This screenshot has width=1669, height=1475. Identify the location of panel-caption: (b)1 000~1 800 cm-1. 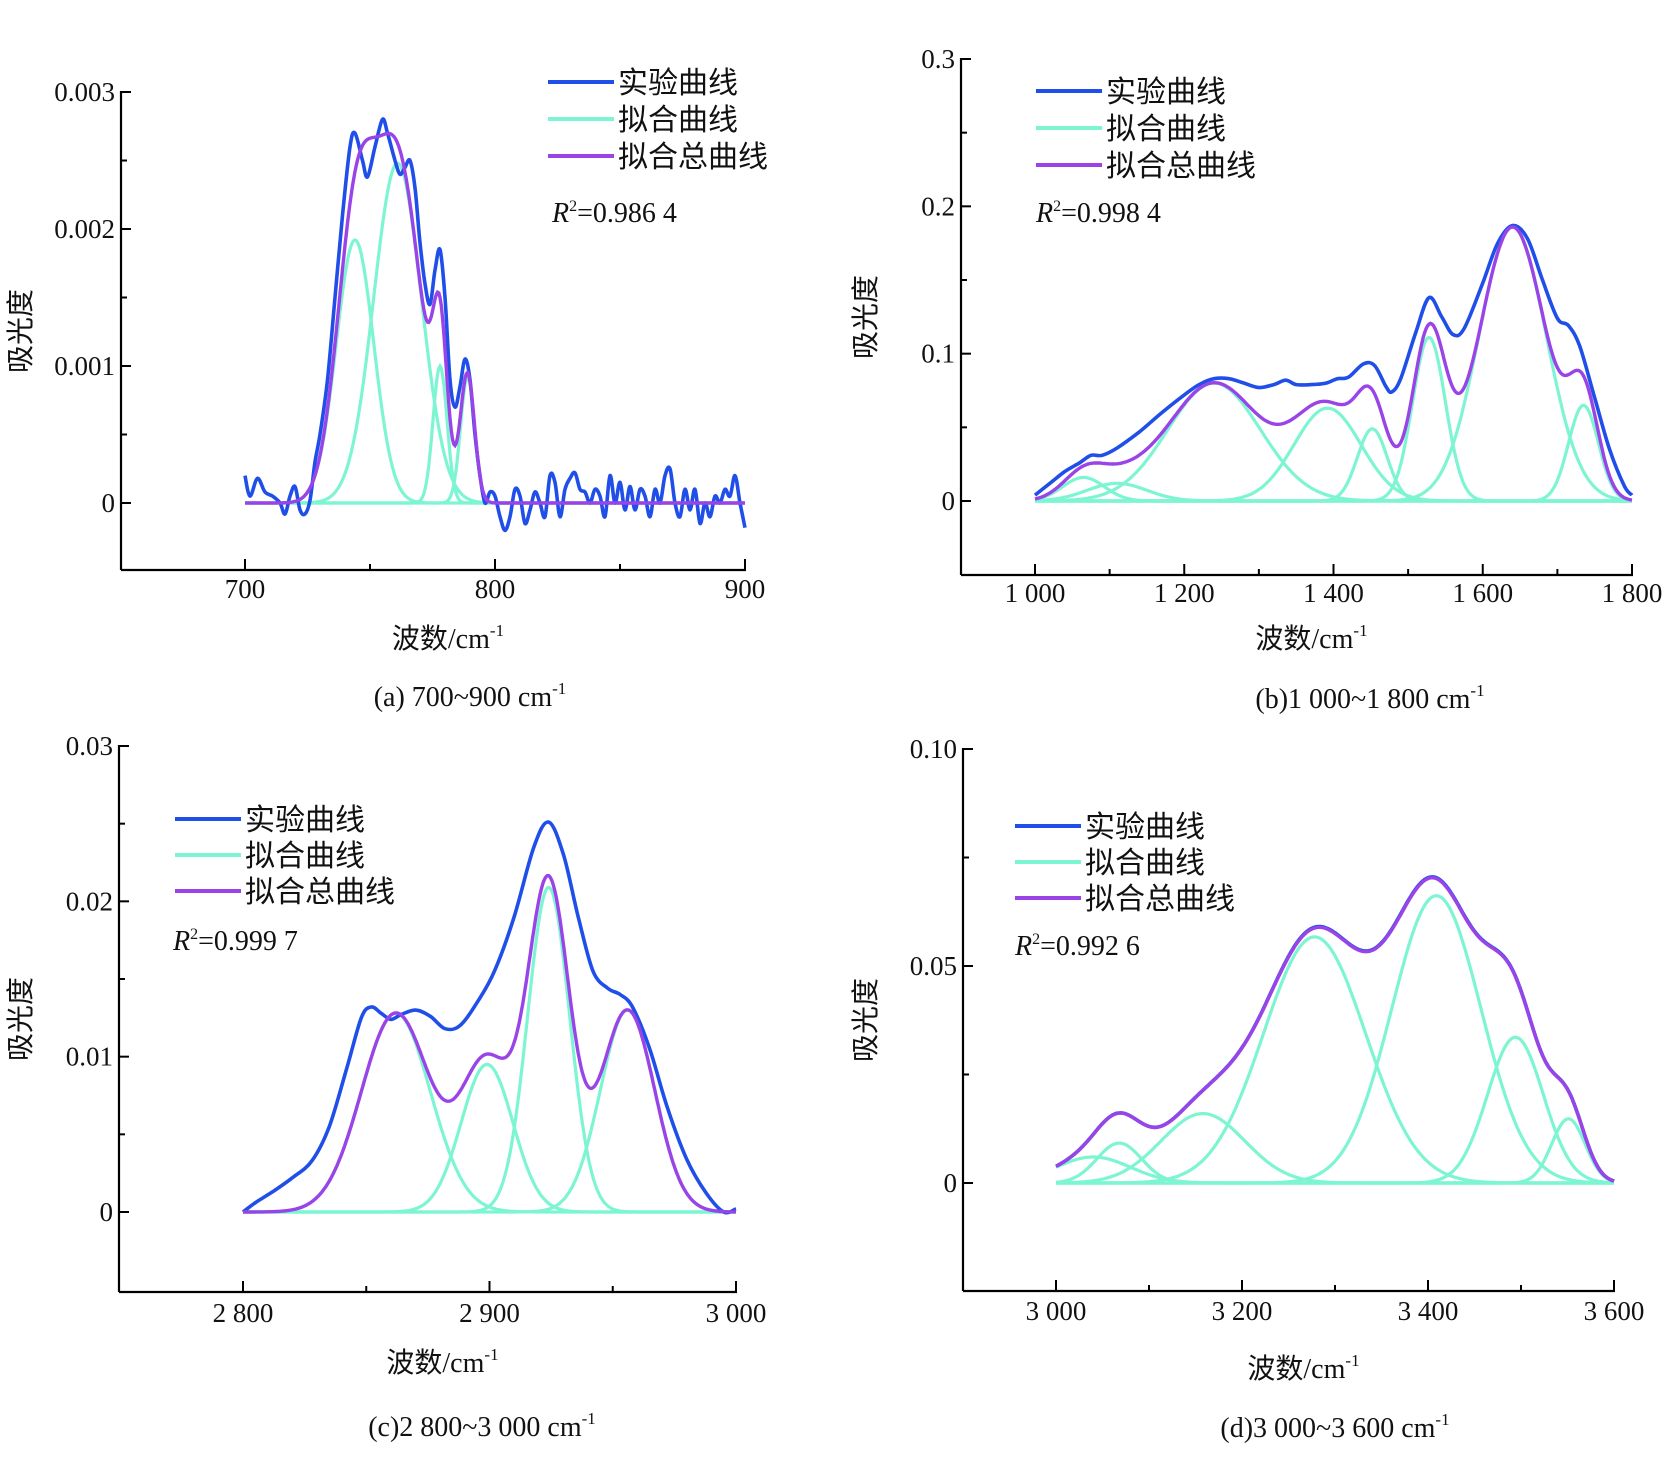
(1369, 698).